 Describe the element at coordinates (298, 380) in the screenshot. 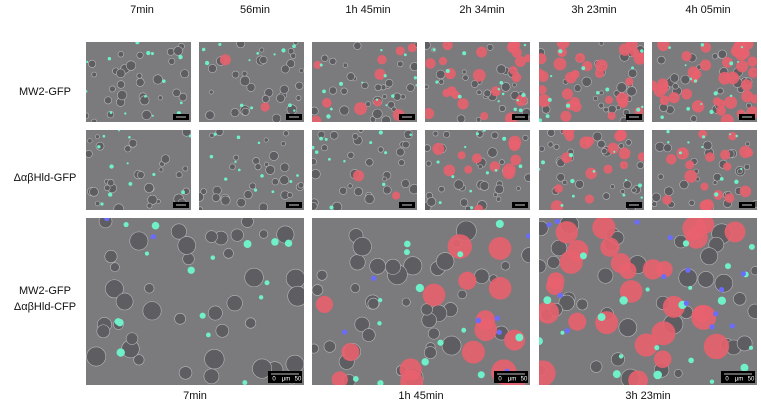

I see `scale-bar-label: 50` at that location.